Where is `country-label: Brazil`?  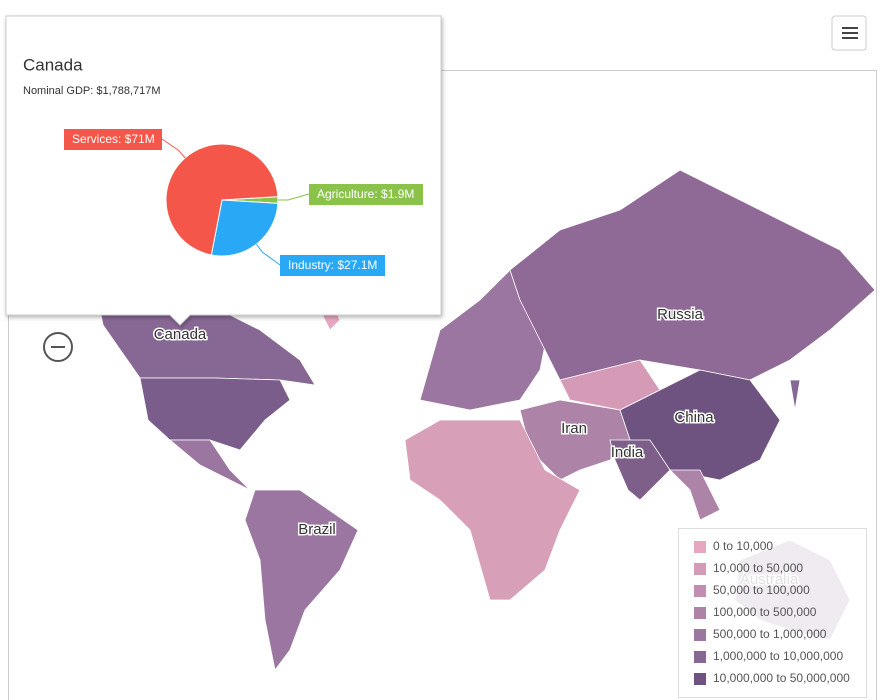 country-label: Brazil is located at coordinates (317, 529).